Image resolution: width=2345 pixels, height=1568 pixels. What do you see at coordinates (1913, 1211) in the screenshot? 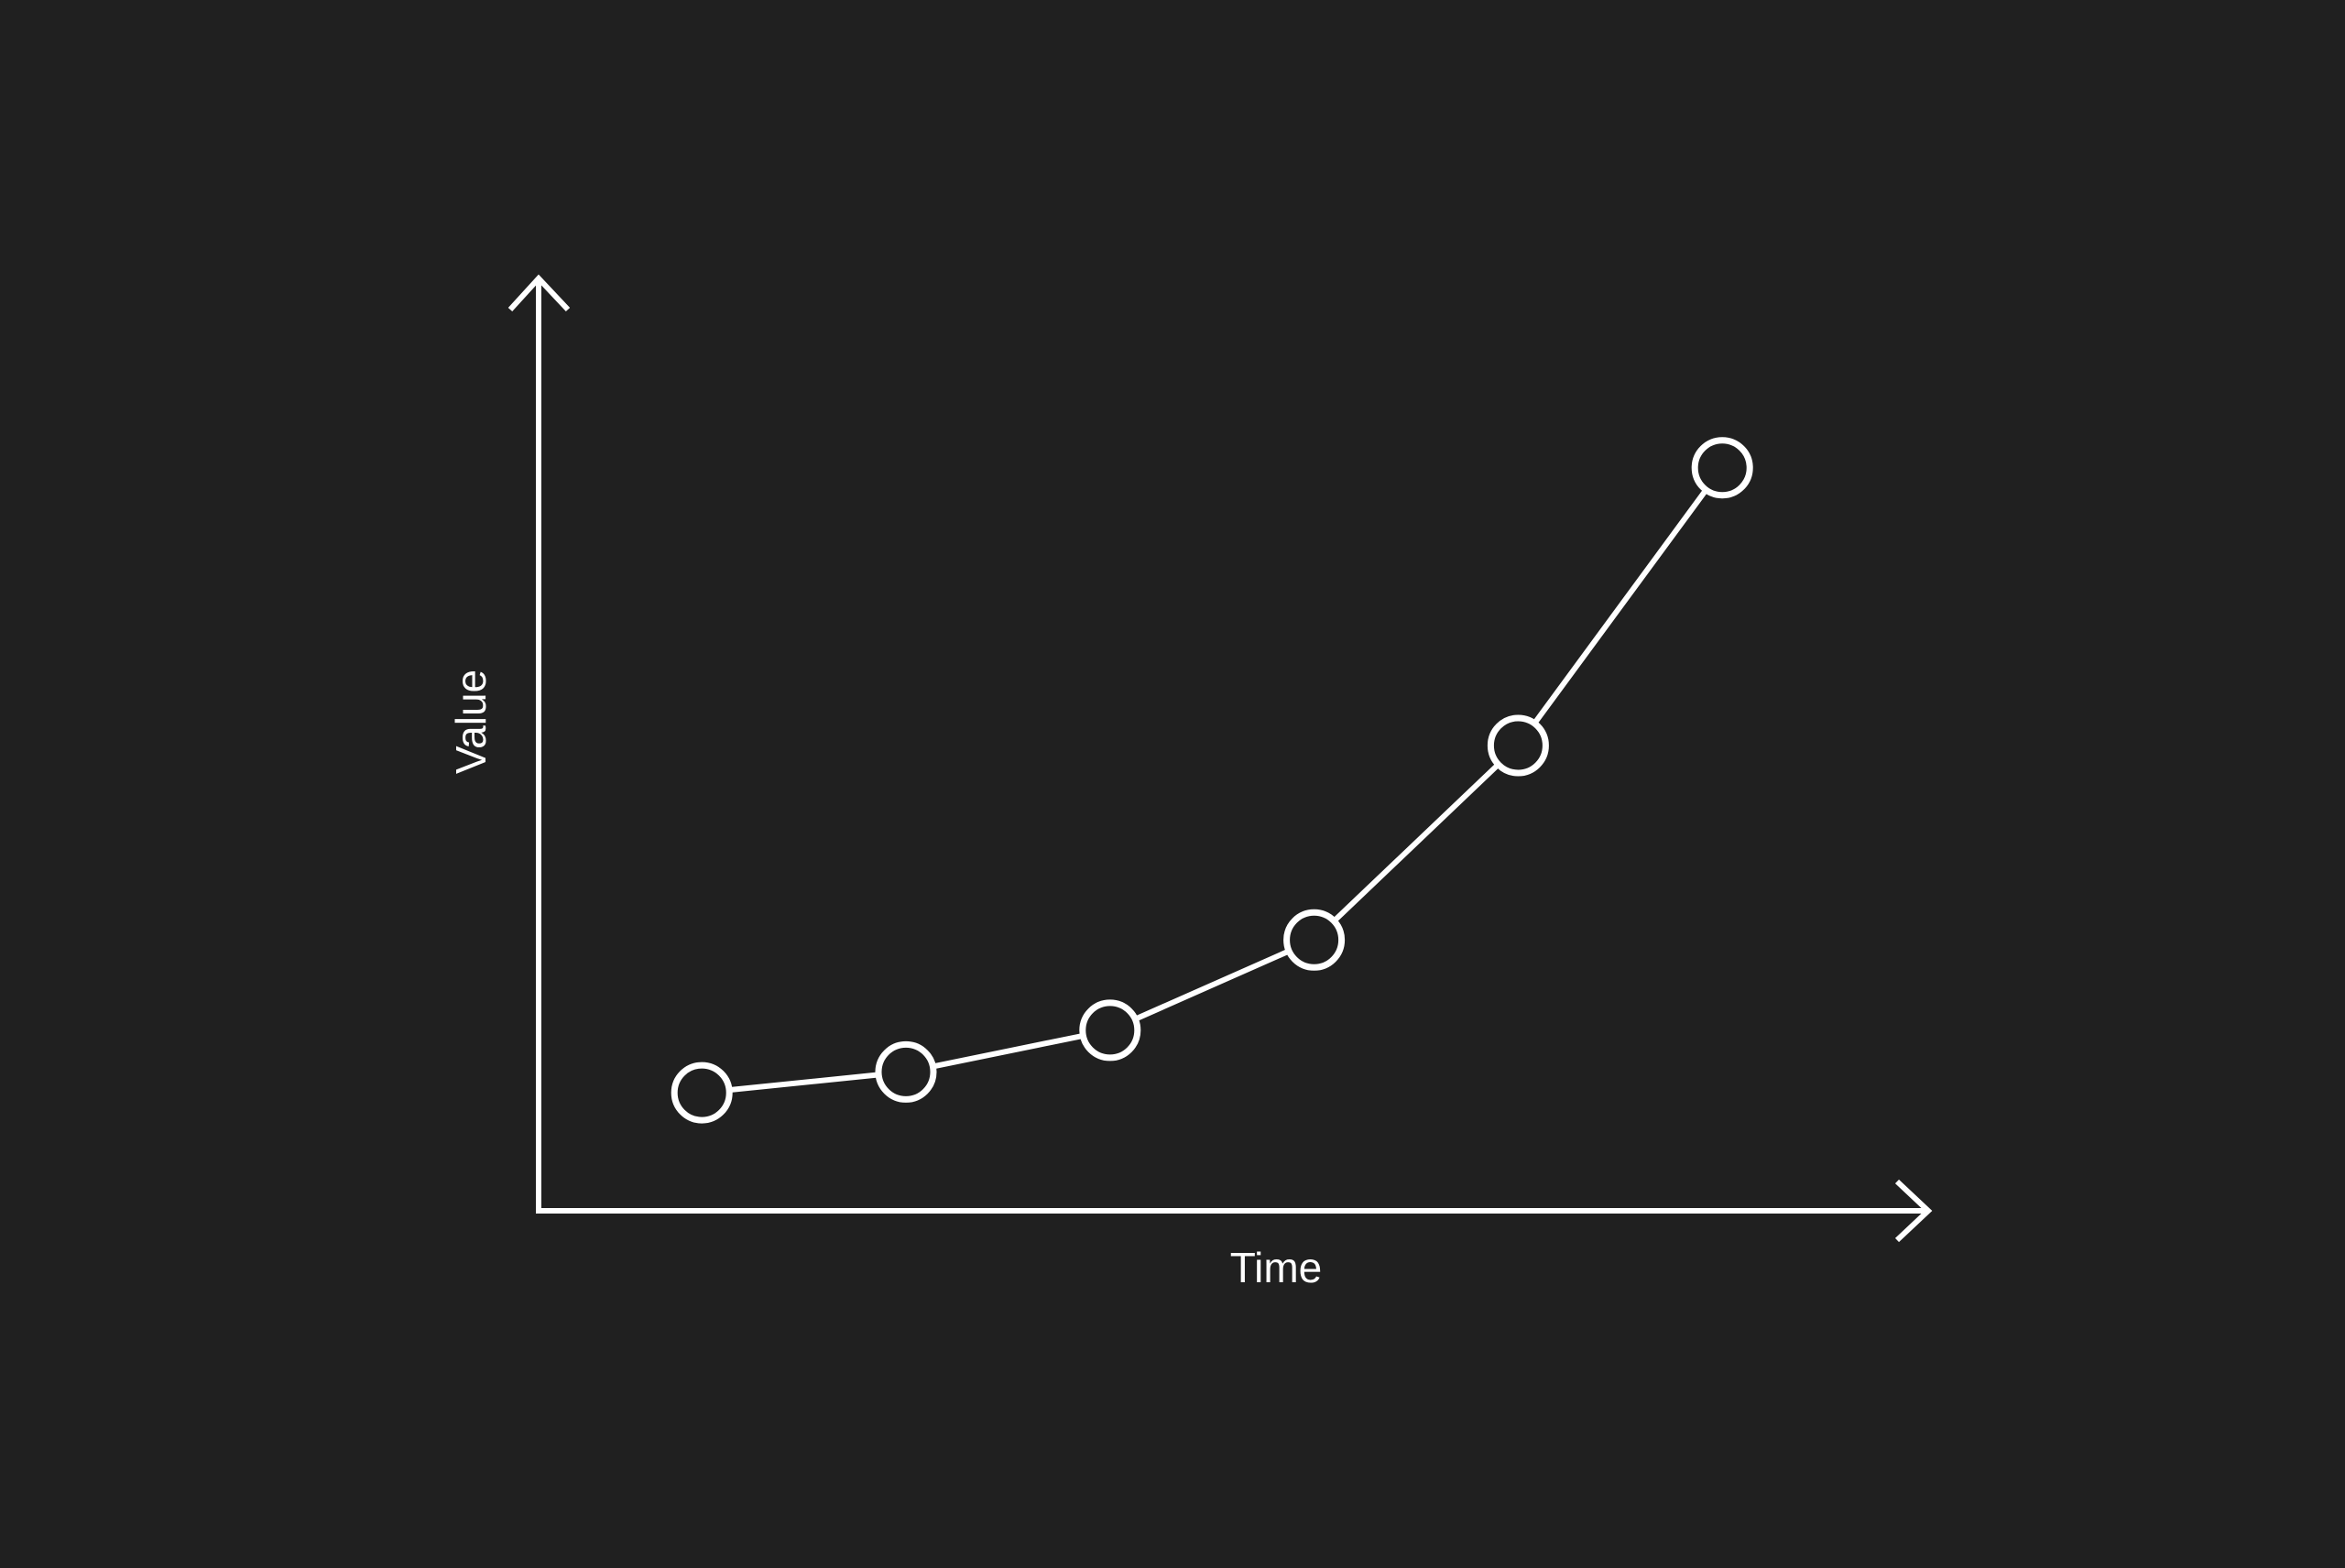
I see `x-axis-arrowhead` at bounding box center [1913, 1211].